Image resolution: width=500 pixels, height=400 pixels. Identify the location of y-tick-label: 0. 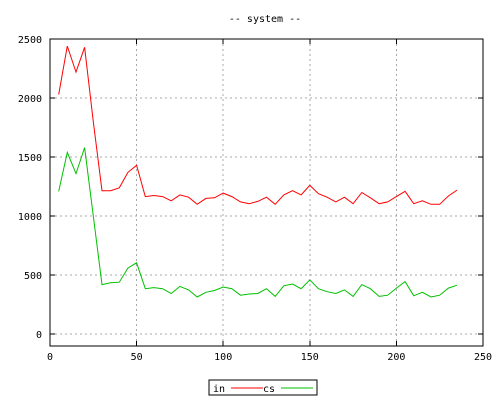
(39, 335).